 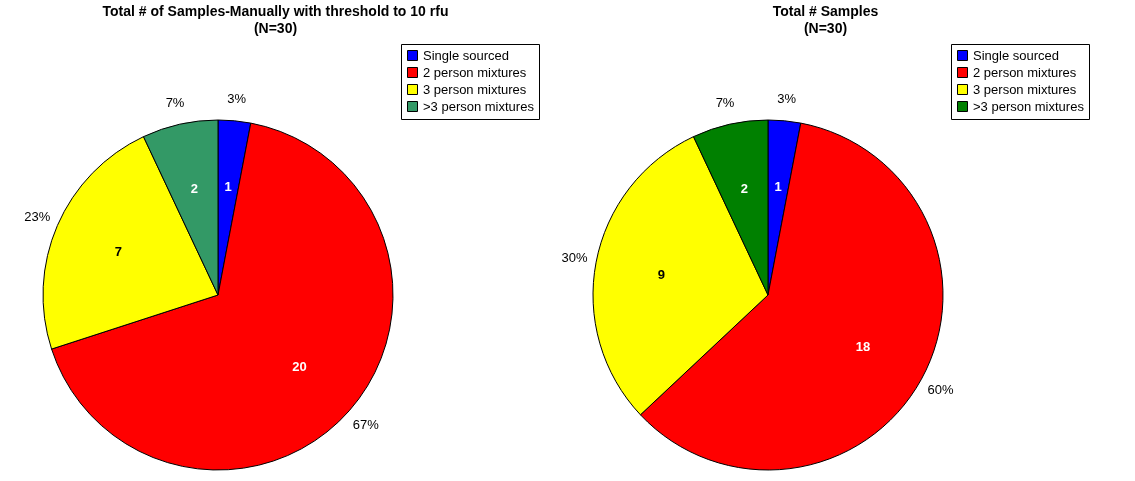 What do you see at coordinates (37, 216) in the screenshot?
I see `data-label: 23%` at bounding box center [37, 216].